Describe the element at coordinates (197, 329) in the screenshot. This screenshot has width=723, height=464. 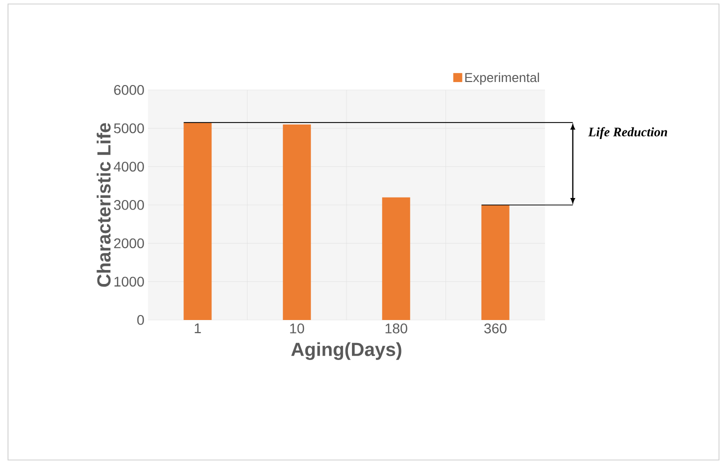
I see `x-tick-label: 1` at that location.